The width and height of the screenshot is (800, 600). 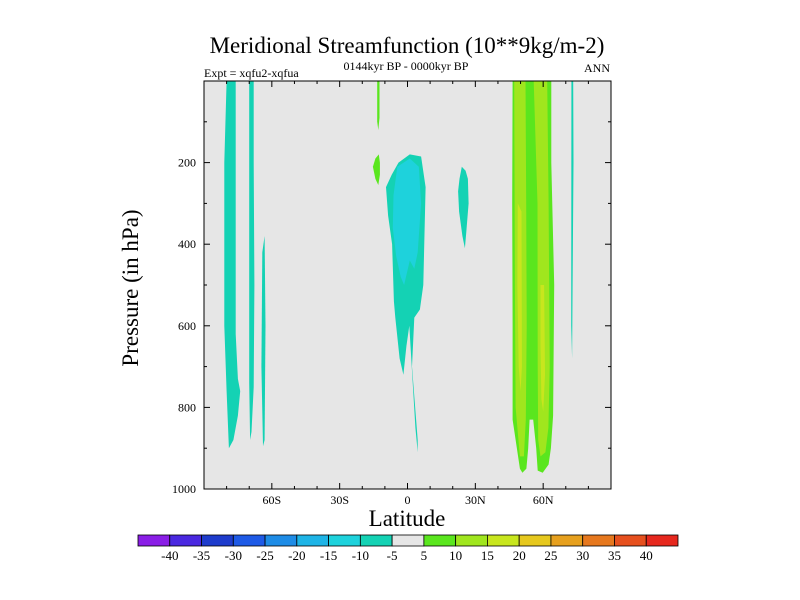 I want to click on subtitle-right: ANN, so click(x=597, y=68).